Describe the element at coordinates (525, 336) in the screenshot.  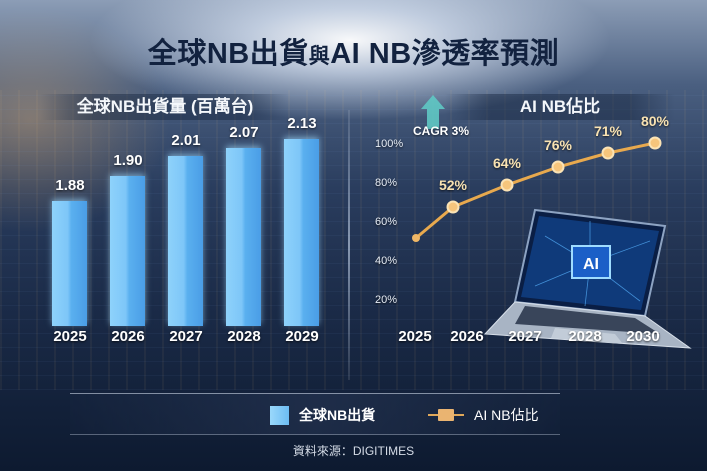
I see `line-x-label: 2027` at that location.